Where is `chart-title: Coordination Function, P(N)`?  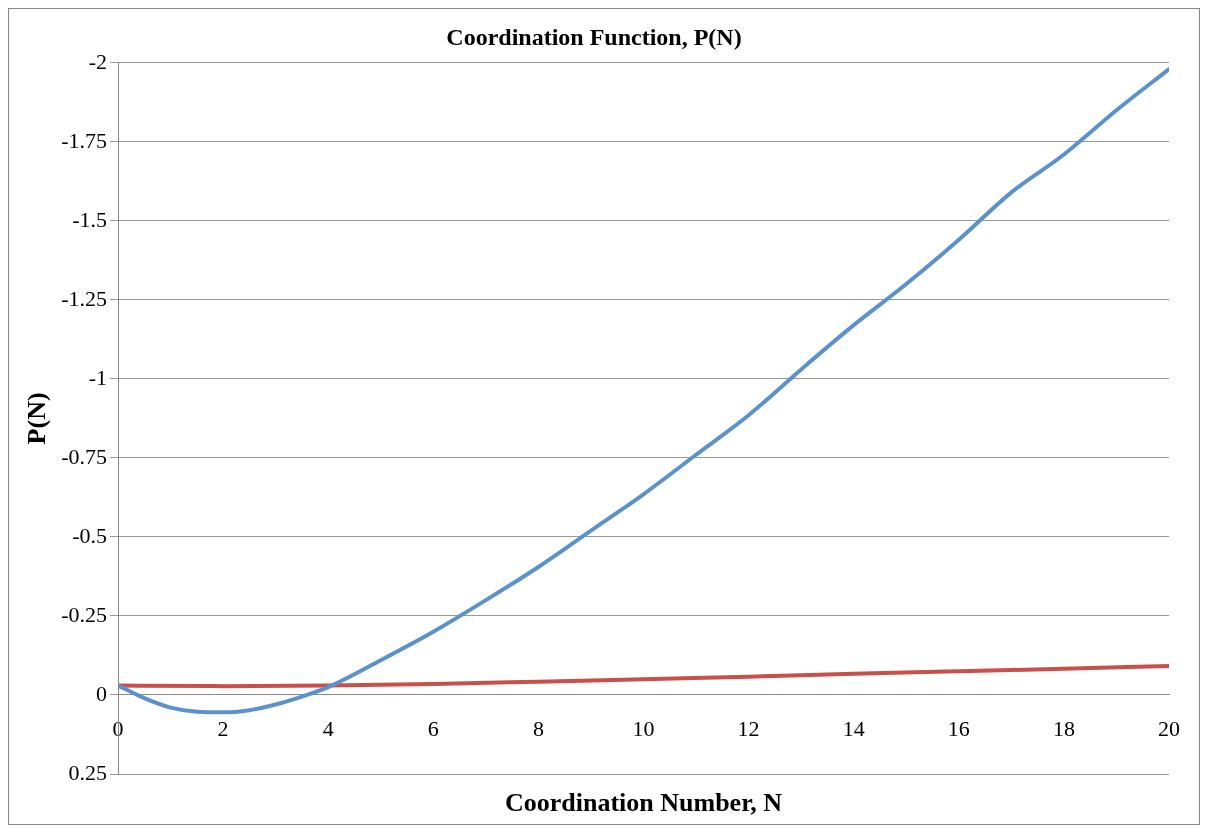
chart-title: Coordination Function, P(N) is located at coordinates (594, 36).